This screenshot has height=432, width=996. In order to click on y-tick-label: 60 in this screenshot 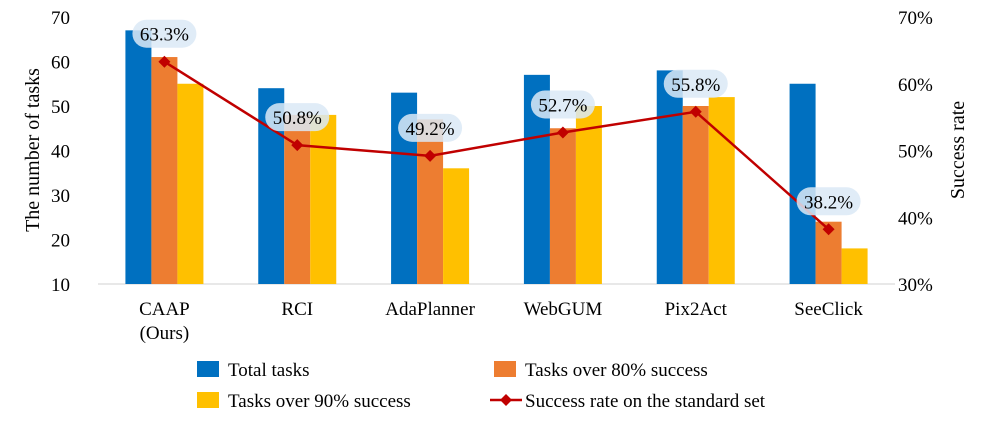, I will do `click(60, 63)`.